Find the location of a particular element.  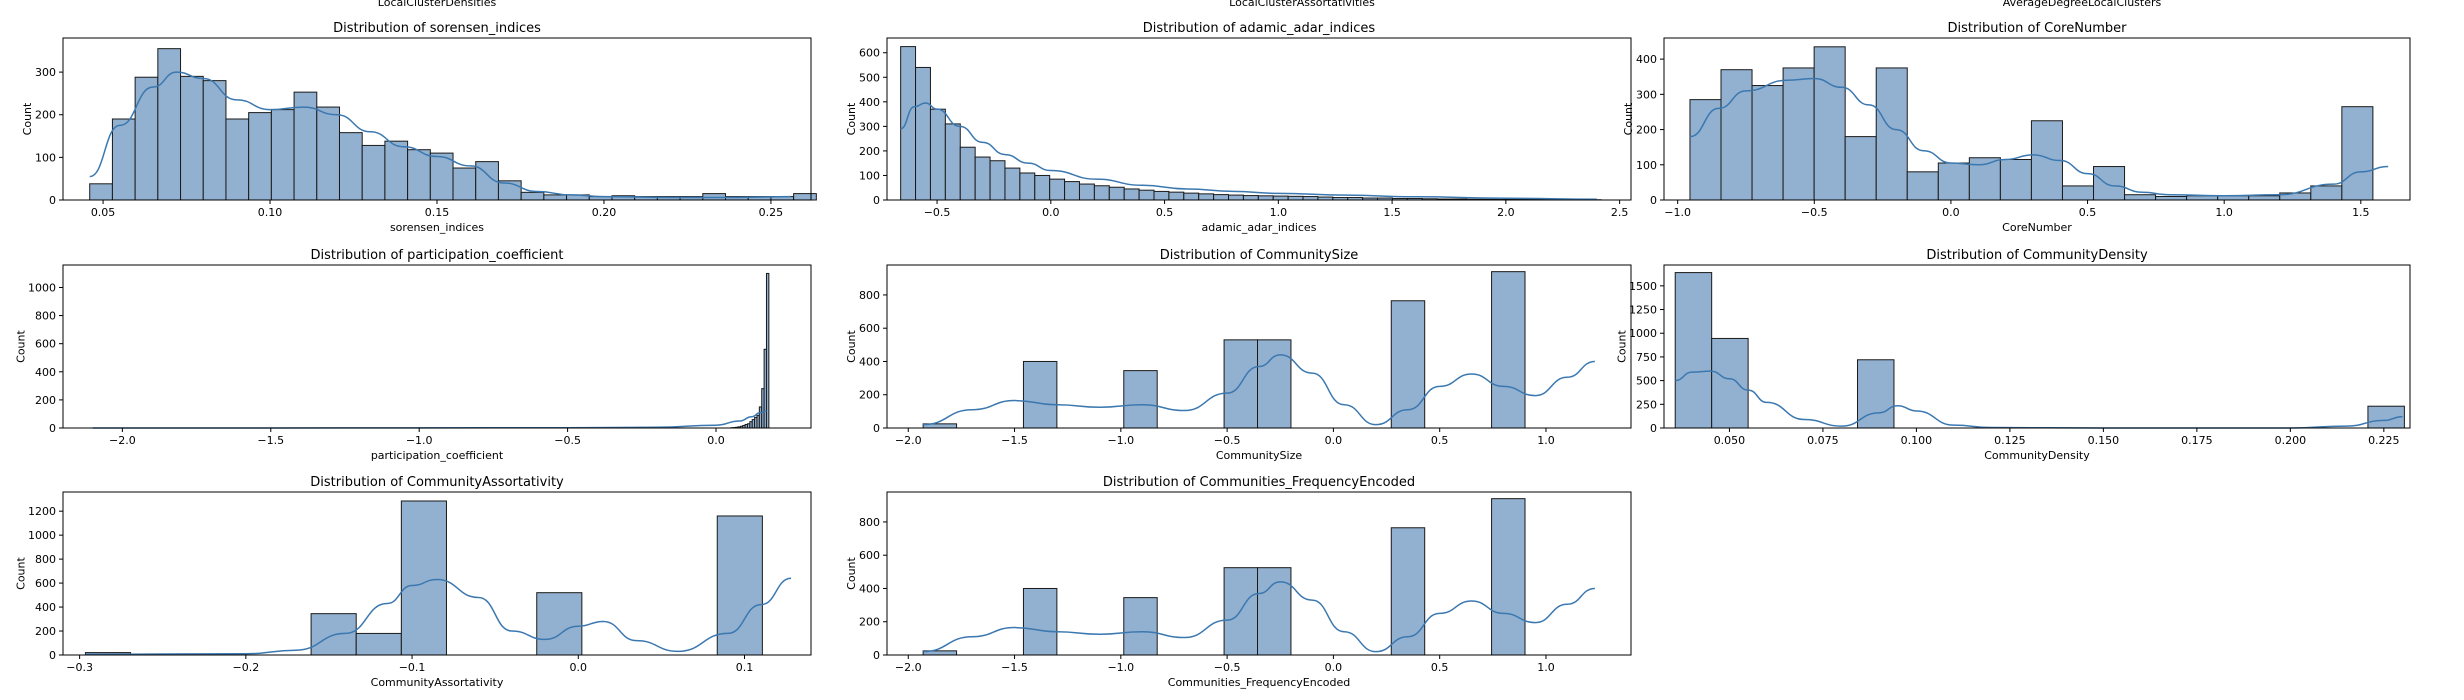

x-tick-label: −1.5 is located at coordinates (1014, 667).